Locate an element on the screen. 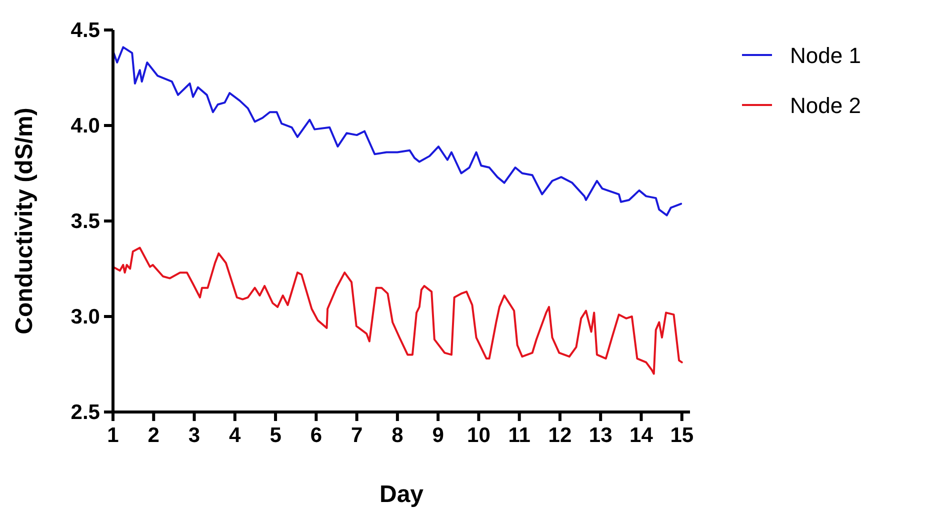 Image resolution: width=942 pixels, height=514 pixels. x-tick-label: 8 is located at coordinates (398, 435).